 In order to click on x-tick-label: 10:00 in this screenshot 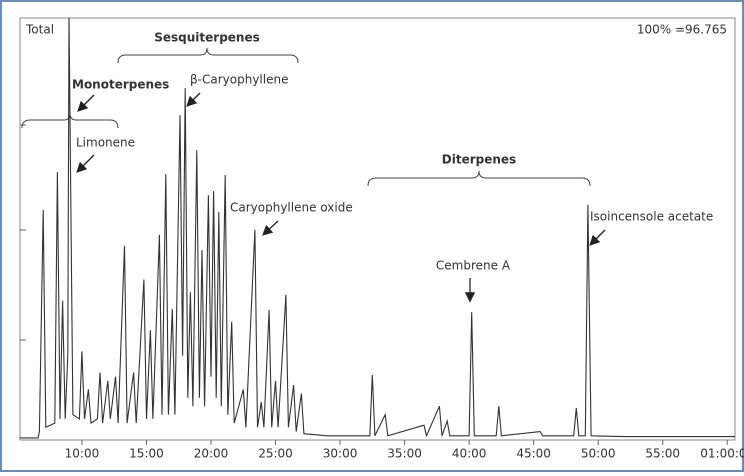, I will do `click(82, 454)`.